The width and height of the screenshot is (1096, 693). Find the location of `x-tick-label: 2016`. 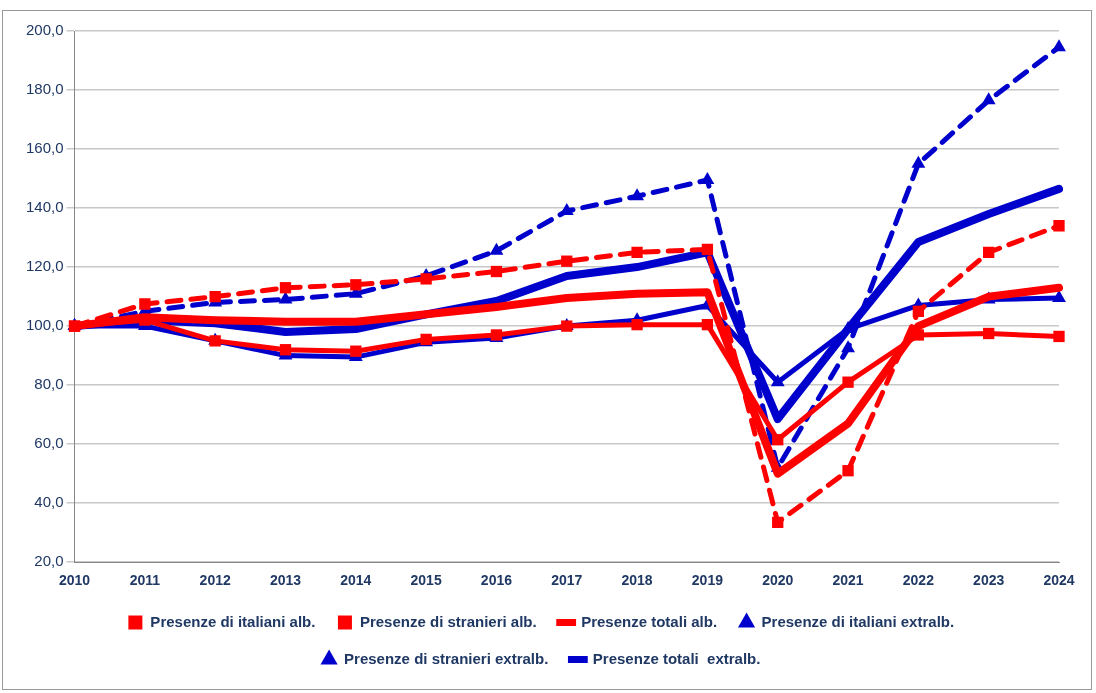

x-tick-label: 2016 is located at coordinates (496, 580).